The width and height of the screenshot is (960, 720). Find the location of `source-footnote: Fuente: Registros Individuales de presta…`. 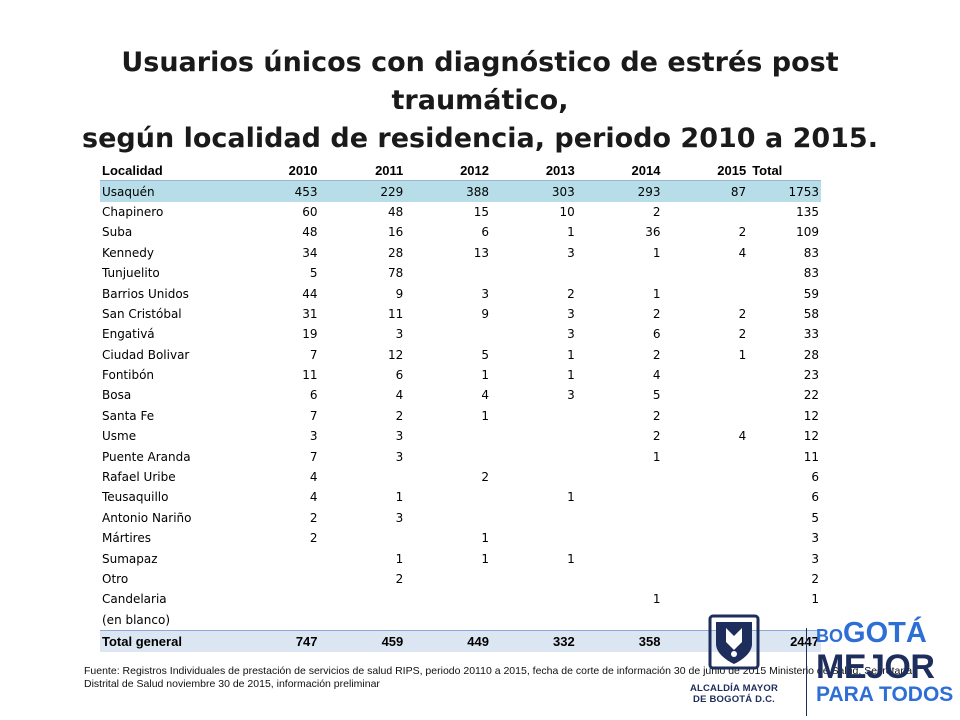

source-footnote: Fuente: Registros Individuales de presta… is located at coordinates (498, 677).